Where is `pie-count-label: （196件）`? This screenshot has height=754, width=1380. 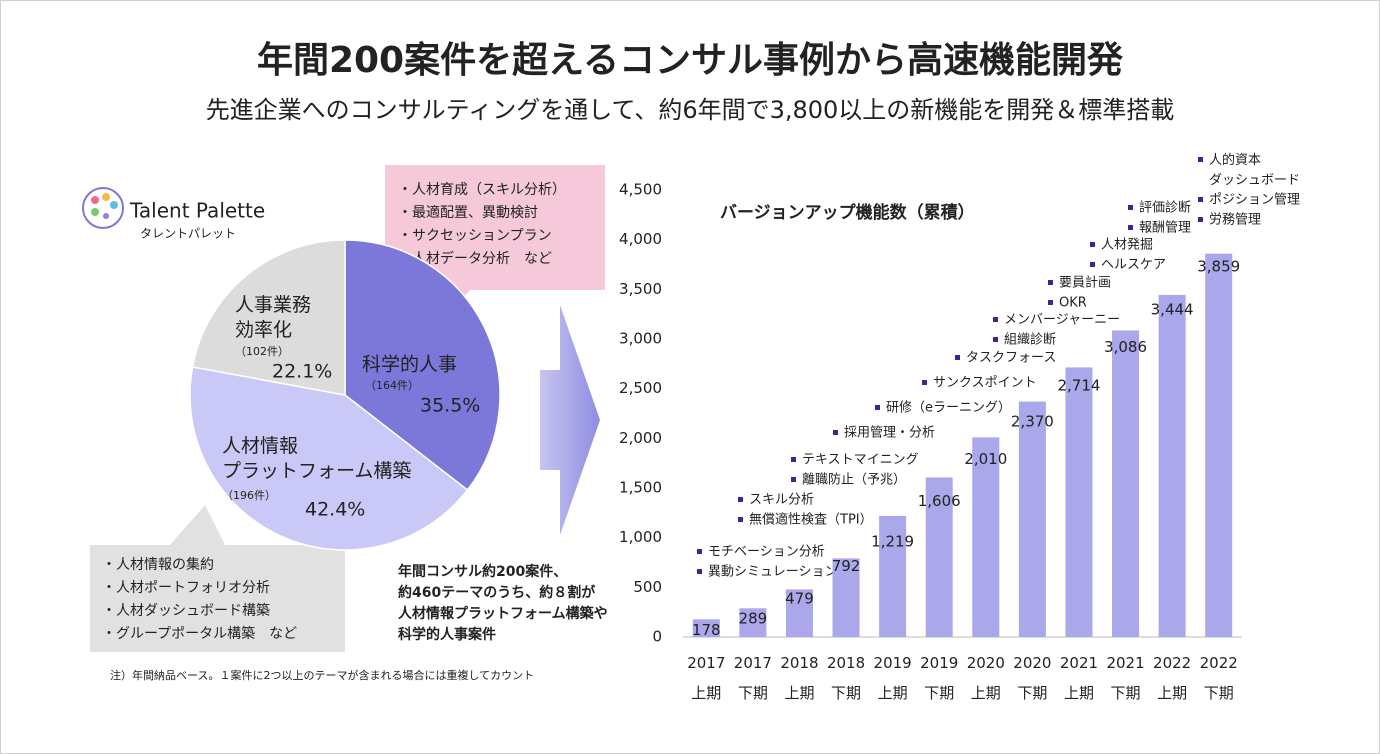
pie-count-label: （196件） is located at coordinates (249, 495).